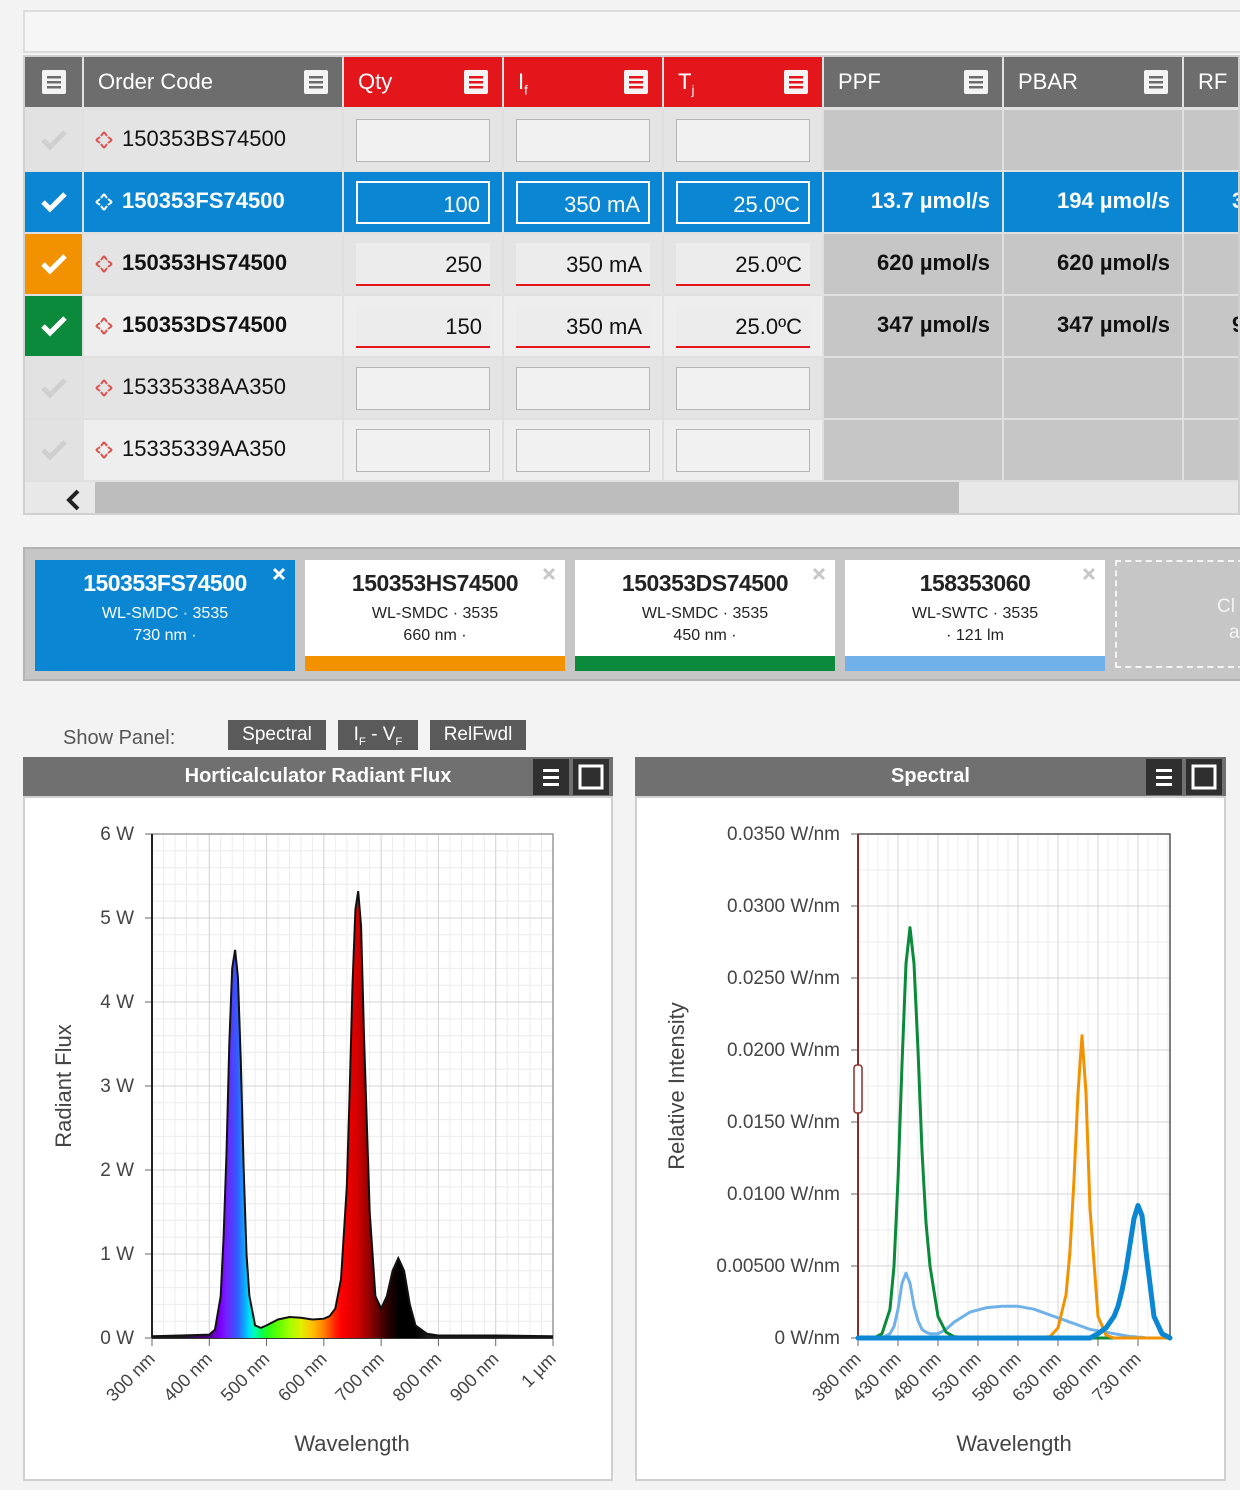  I want to click on y-tick-label: 3 W, so click(117, 1086).